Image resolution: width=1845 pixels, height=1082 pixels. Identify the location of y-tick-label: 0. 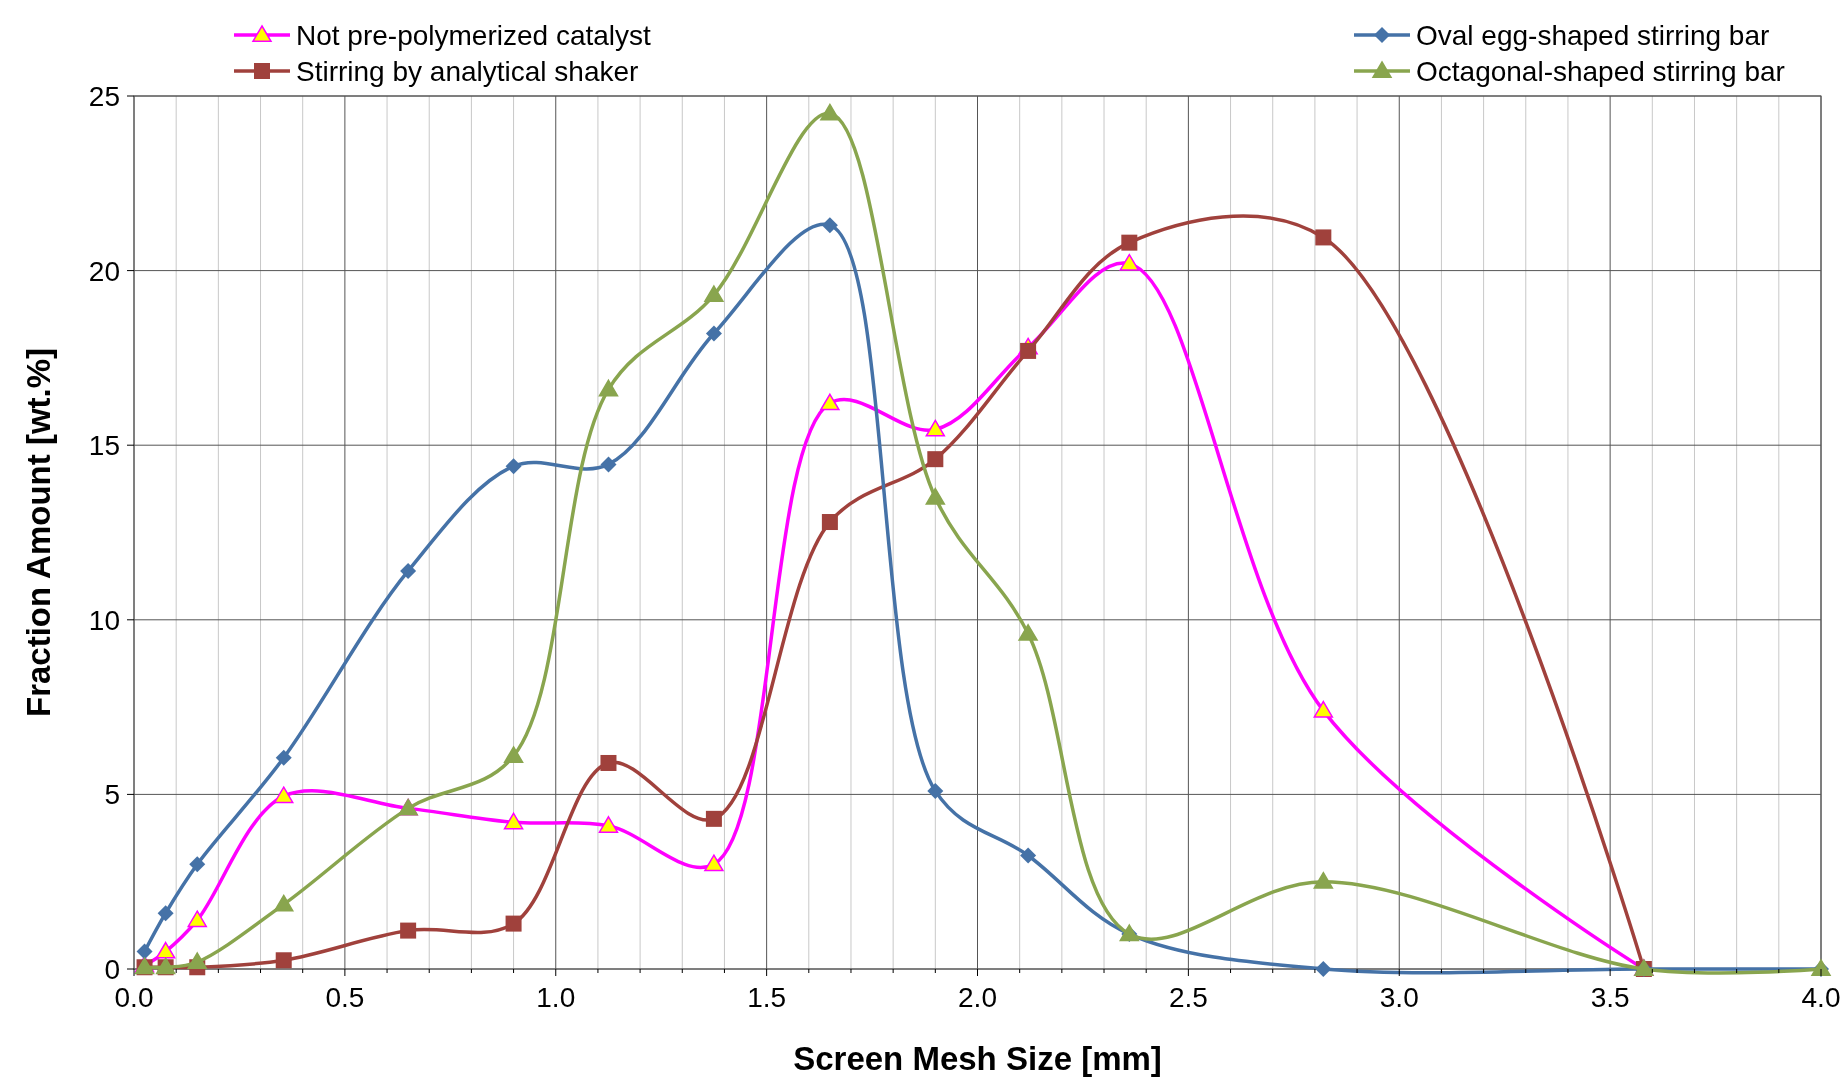
(112, 969).